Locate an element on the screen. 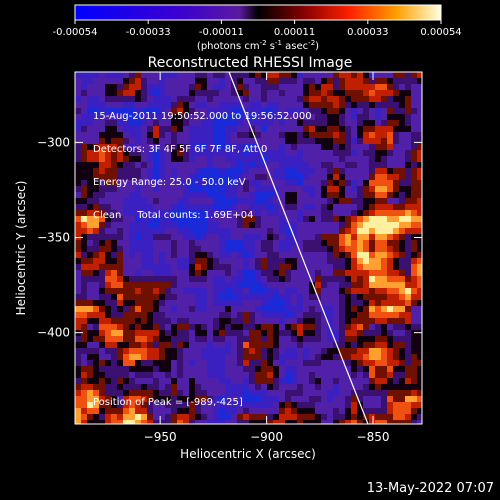  colorbar-tick-label: 0.00054 is located at coordinates (440, 32).